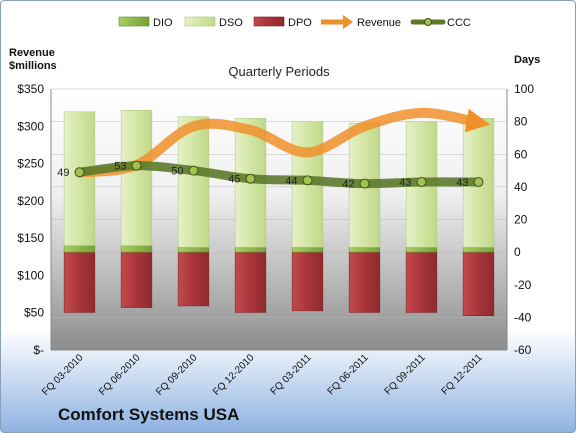  I want to click on category-tick-label: FQ 06-2011, so click(348, 374).